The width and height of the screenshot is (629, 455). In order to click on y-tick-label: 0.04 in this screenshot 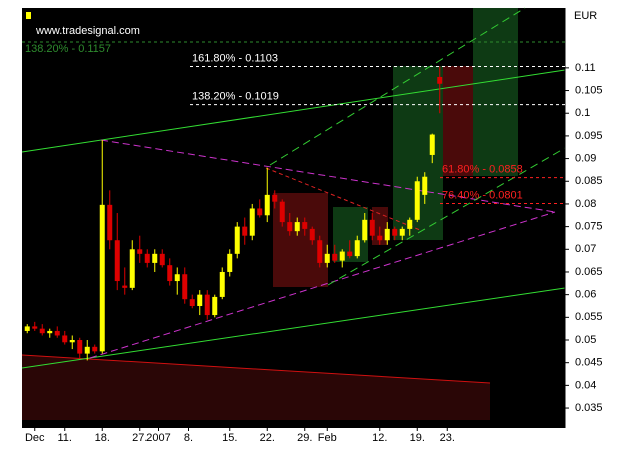, I will do `click(585, 385)`.